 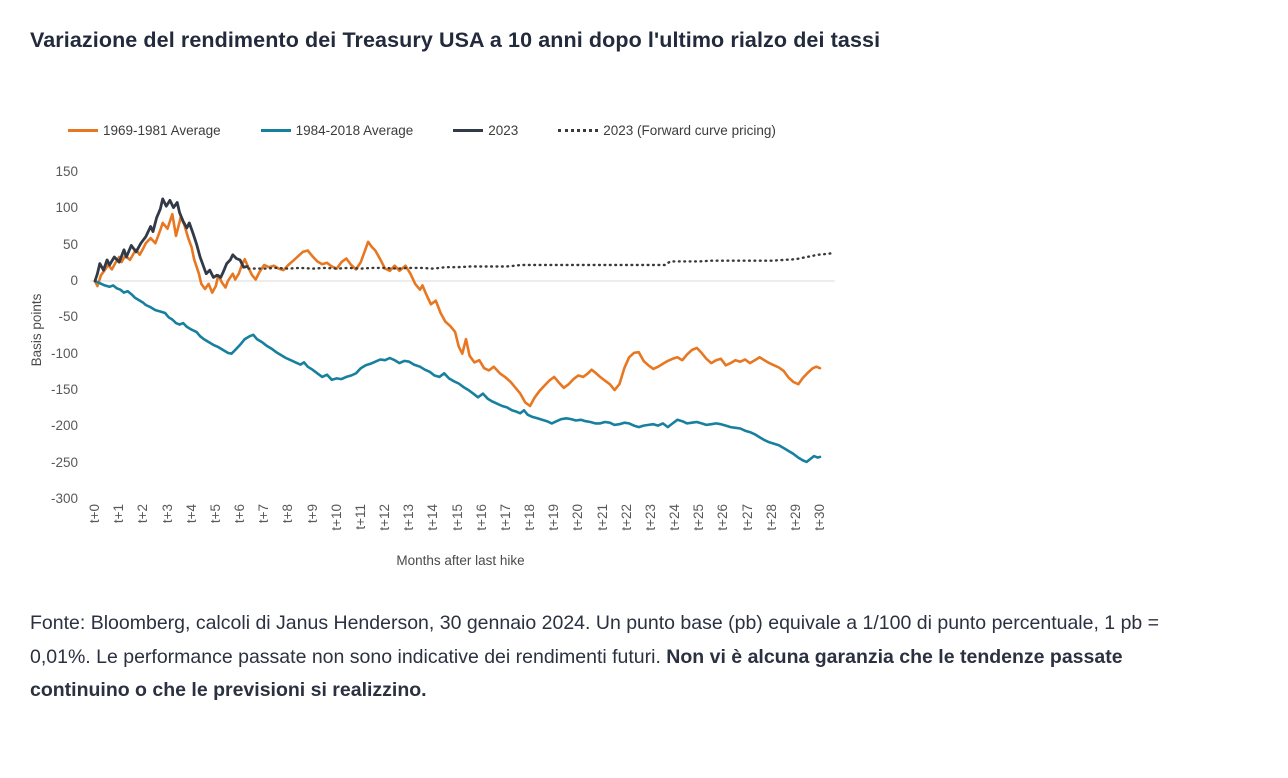 What do you see at coordinates (457, 517) in the screenshot?
I see `x-tick-label: t+15` at bounding box center [457, 517].